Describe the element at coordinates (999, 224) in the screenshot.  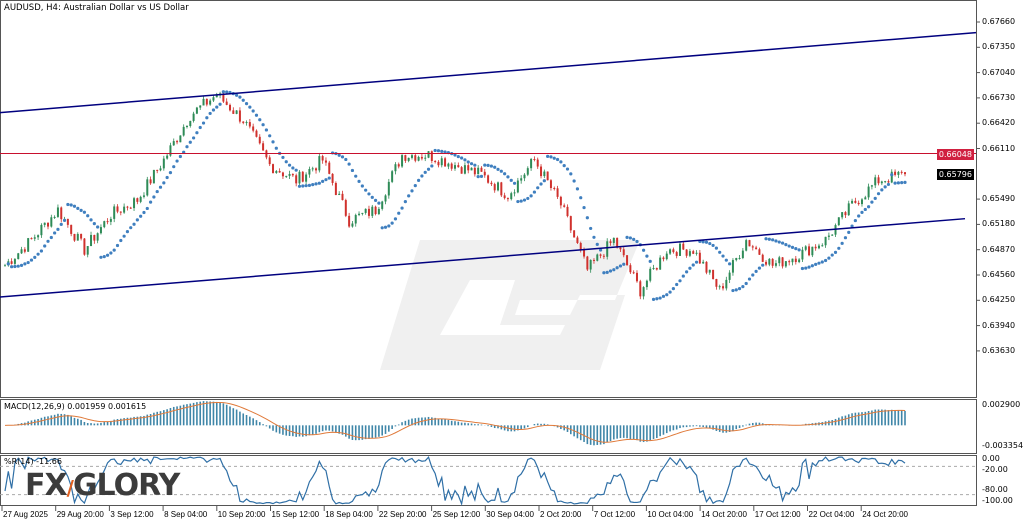
I see `price-axis-label: 0.65180` at that location.